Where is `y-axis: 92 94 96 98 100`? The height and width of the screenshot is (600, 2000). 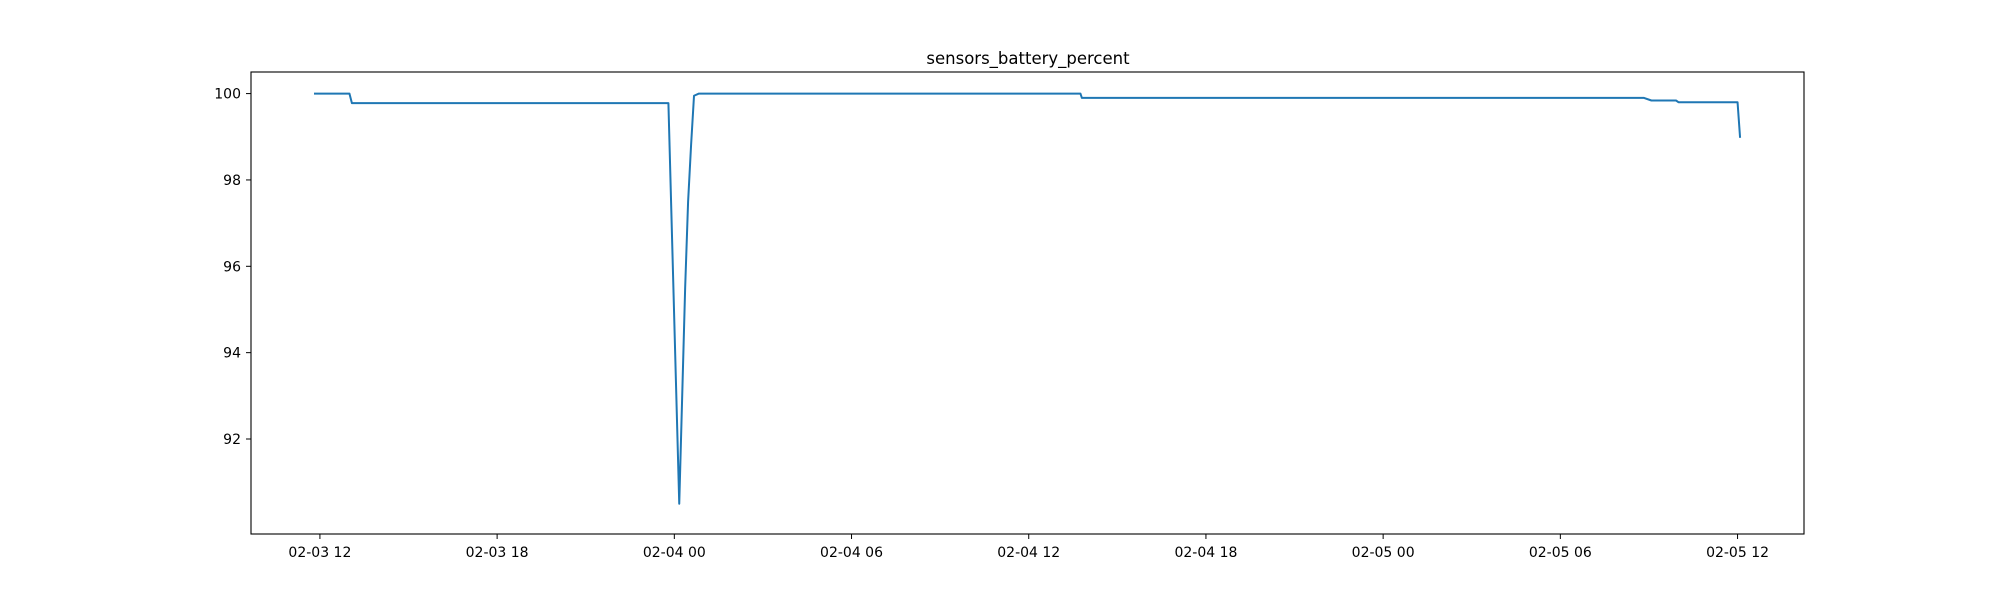
y-axis: 92 94 96 98 100 is located at coordinates (232, 267).